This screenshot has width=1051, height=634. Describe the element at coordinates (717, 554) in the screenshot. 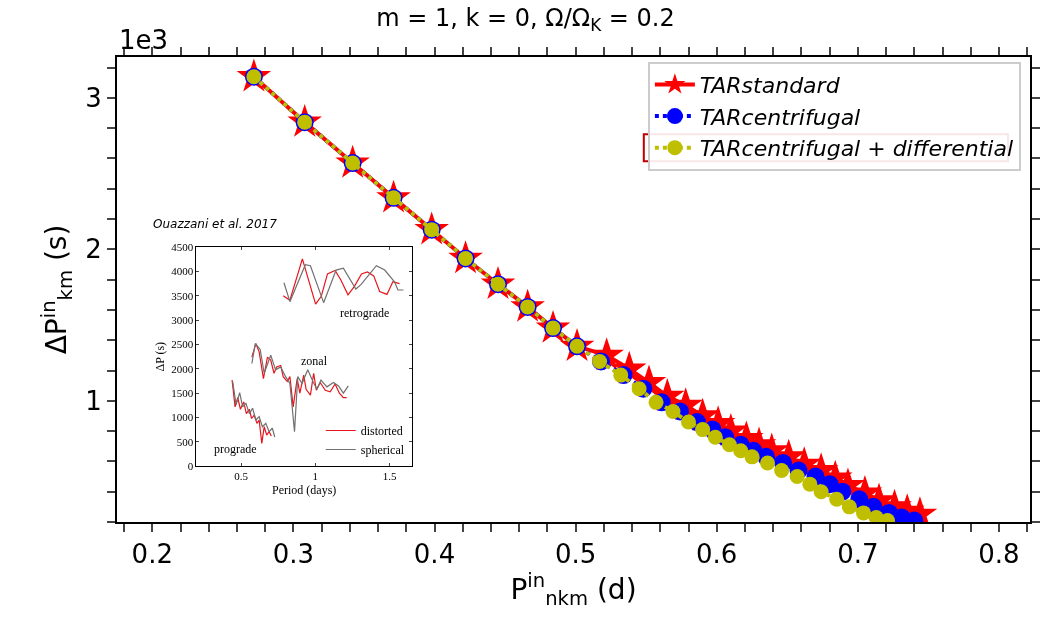

I see `x-tick-label: 0.6` at that location.